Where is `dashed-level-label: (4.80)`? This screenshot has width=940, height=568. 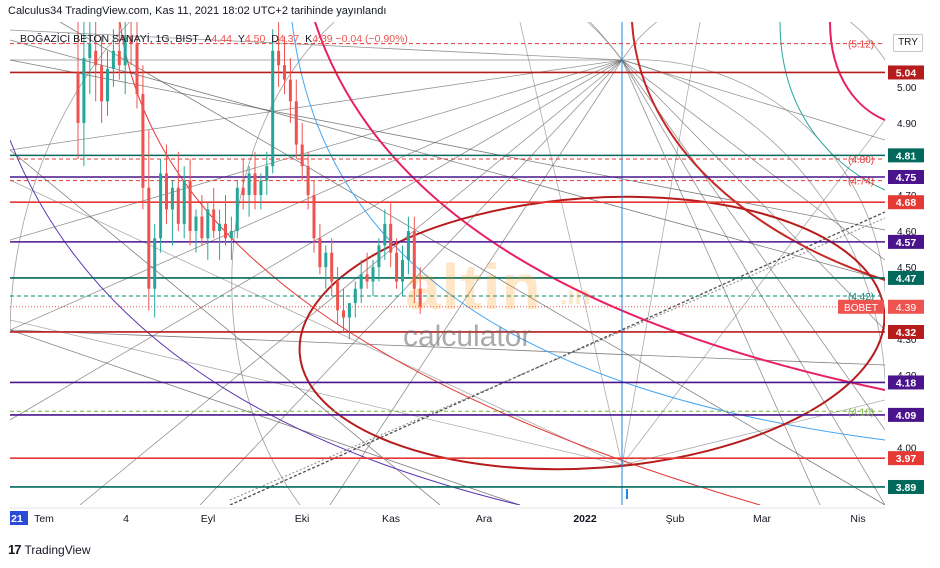
dashed-level-label: (4.80) is located at coordinates (861, 160).